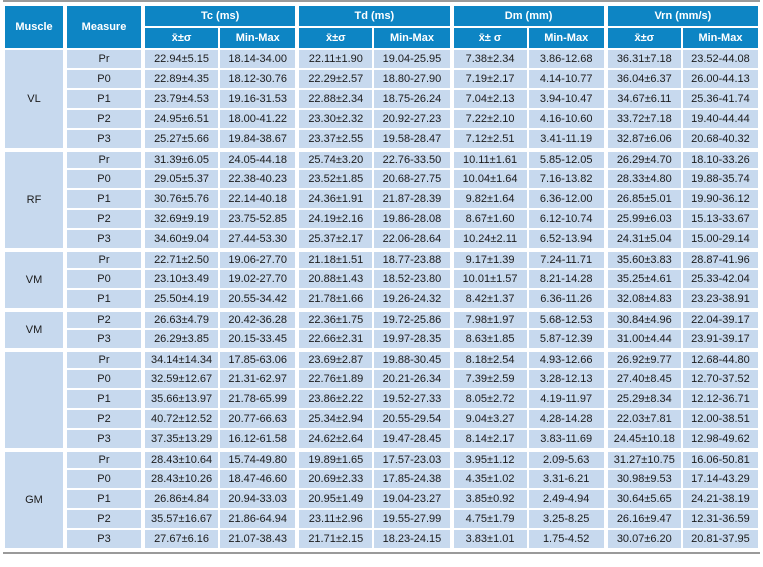  Describe the element at coordinates (643, 279) in the screenshot. I see `value-cell: 35.25±4.61` at that location.